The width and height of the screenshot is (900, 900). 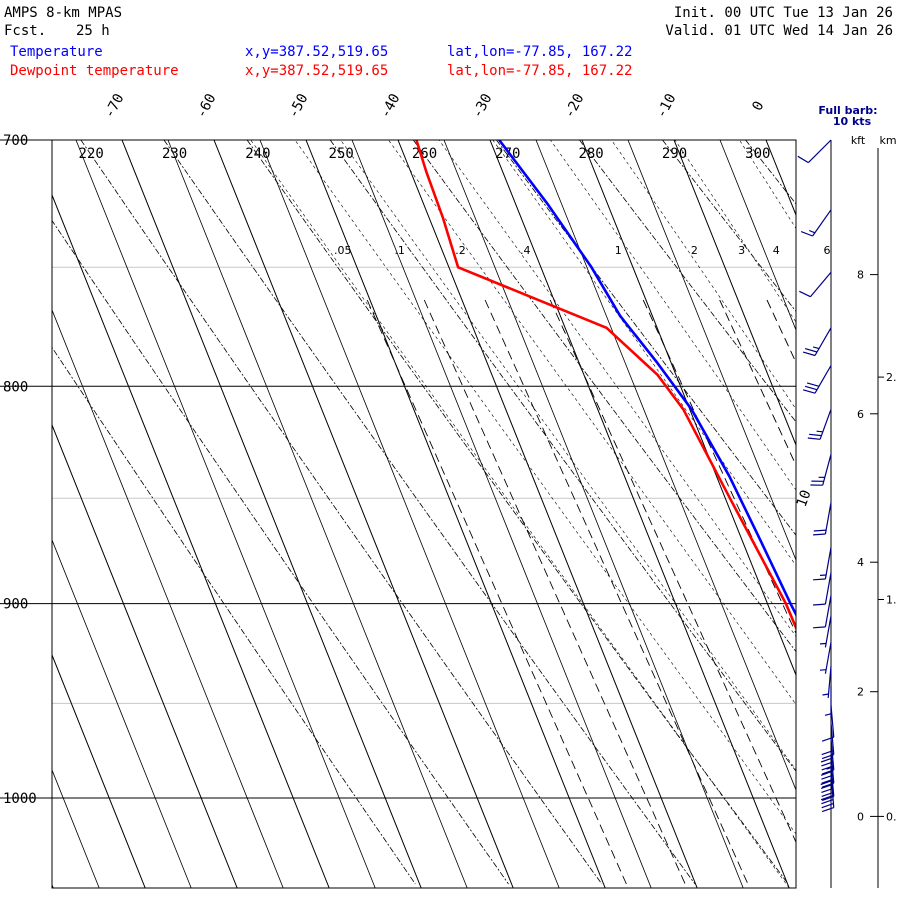 What do you see at coordinates (582, 250) in the screenshot?
I see `mixing-ratio-labels: .05 .1 .2 .4 1 2 3 4 6` at bounding box center [582, 250].